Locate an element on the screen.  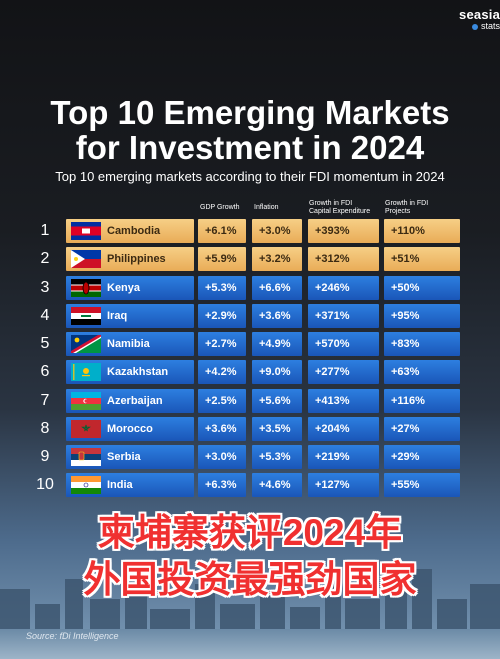
fdi-projects-growth-cell: +83% is located at coordinates (422, 344).